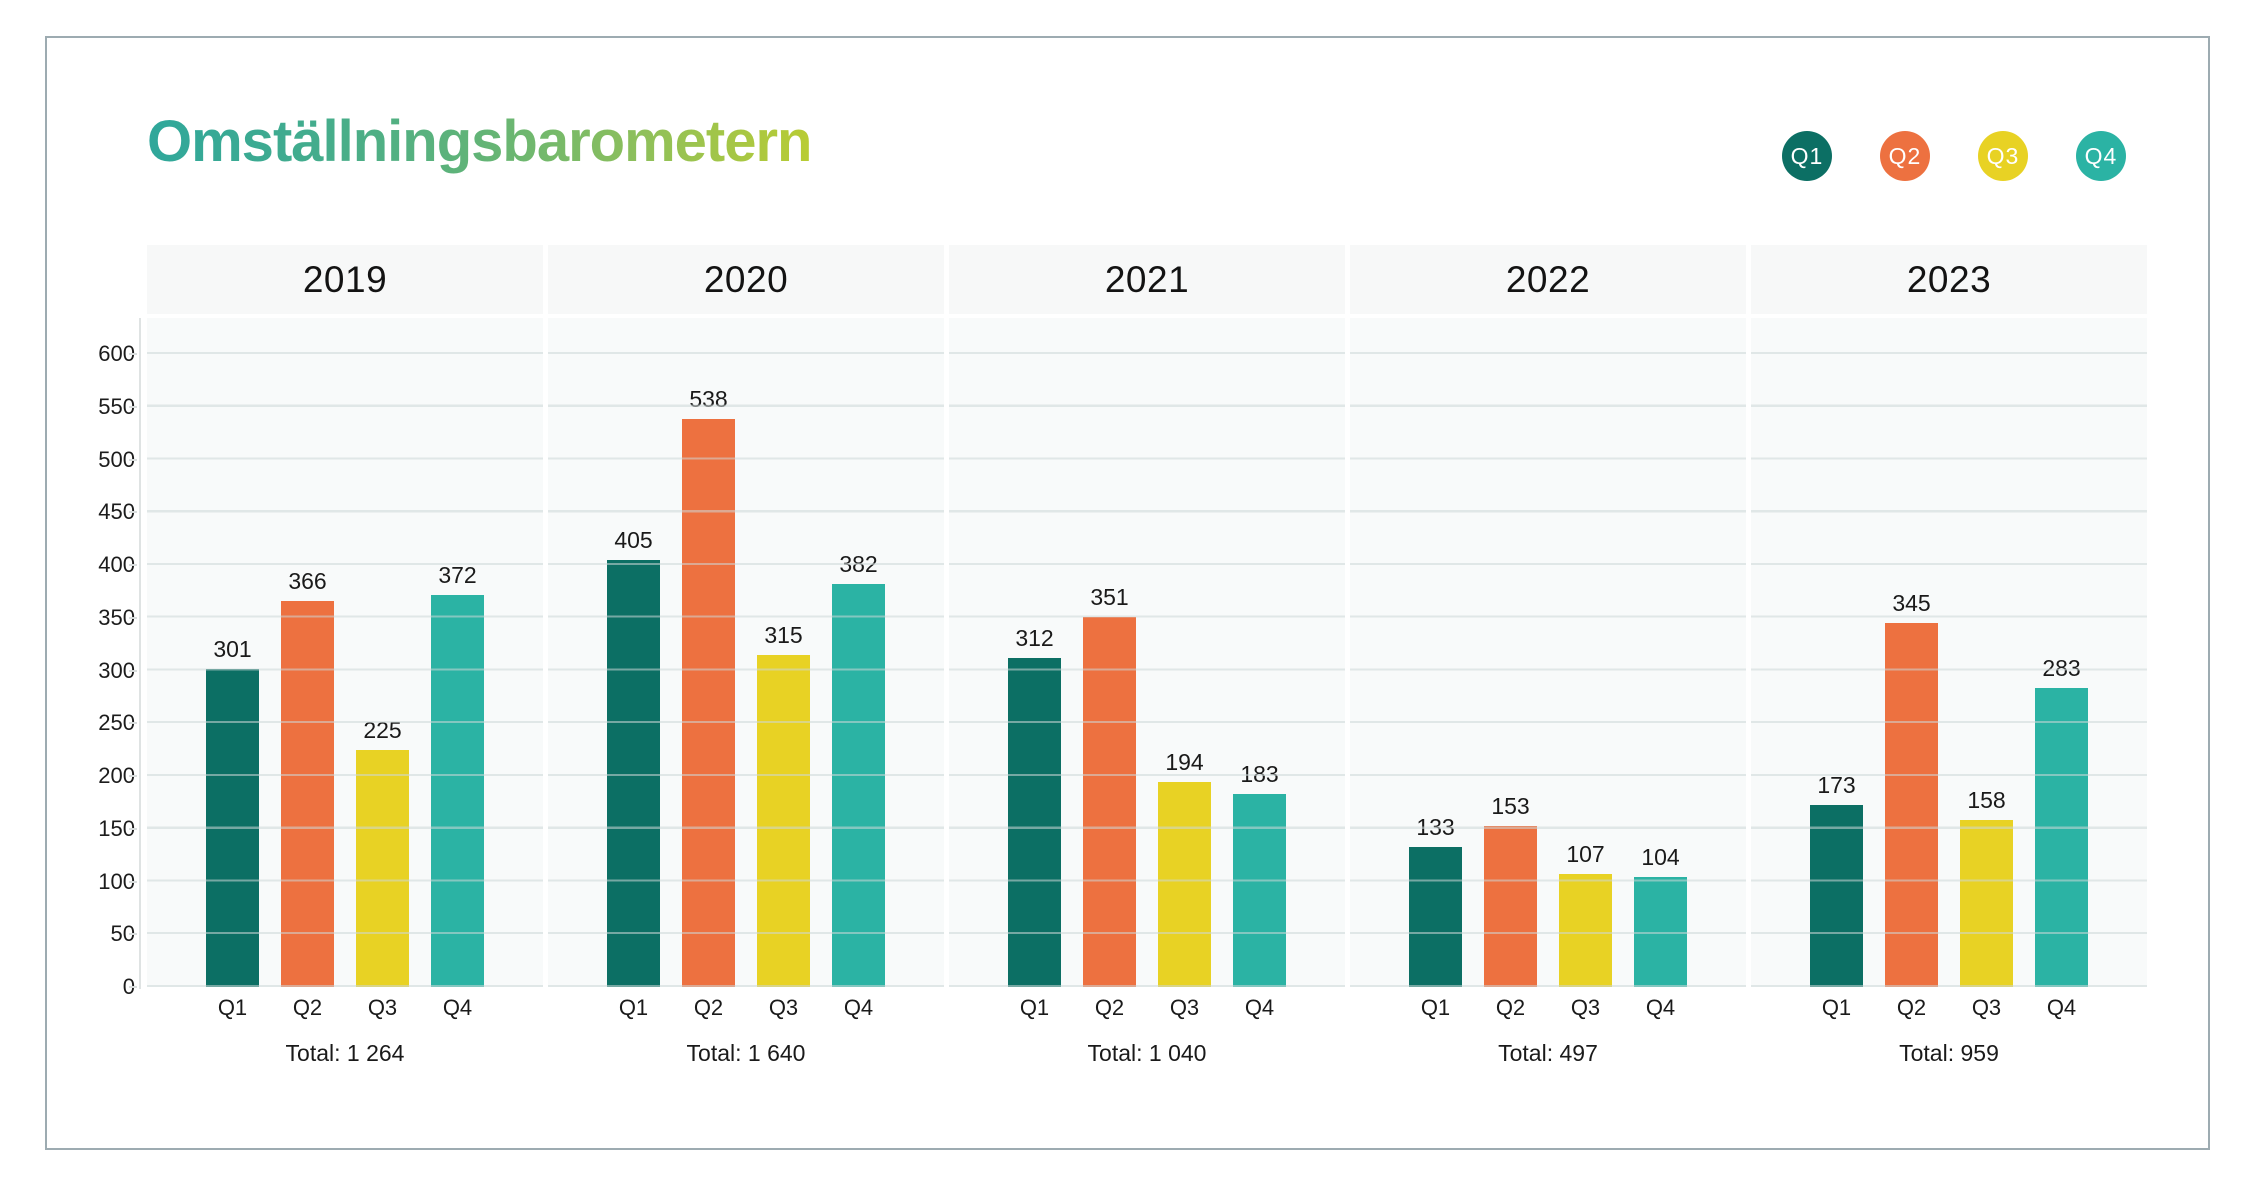 The height and width of the screenshot is (1198, 2250). Describe the element at coordinates (1510, 805) in the screenshot. I see `bar-value-label: 153` at that location.